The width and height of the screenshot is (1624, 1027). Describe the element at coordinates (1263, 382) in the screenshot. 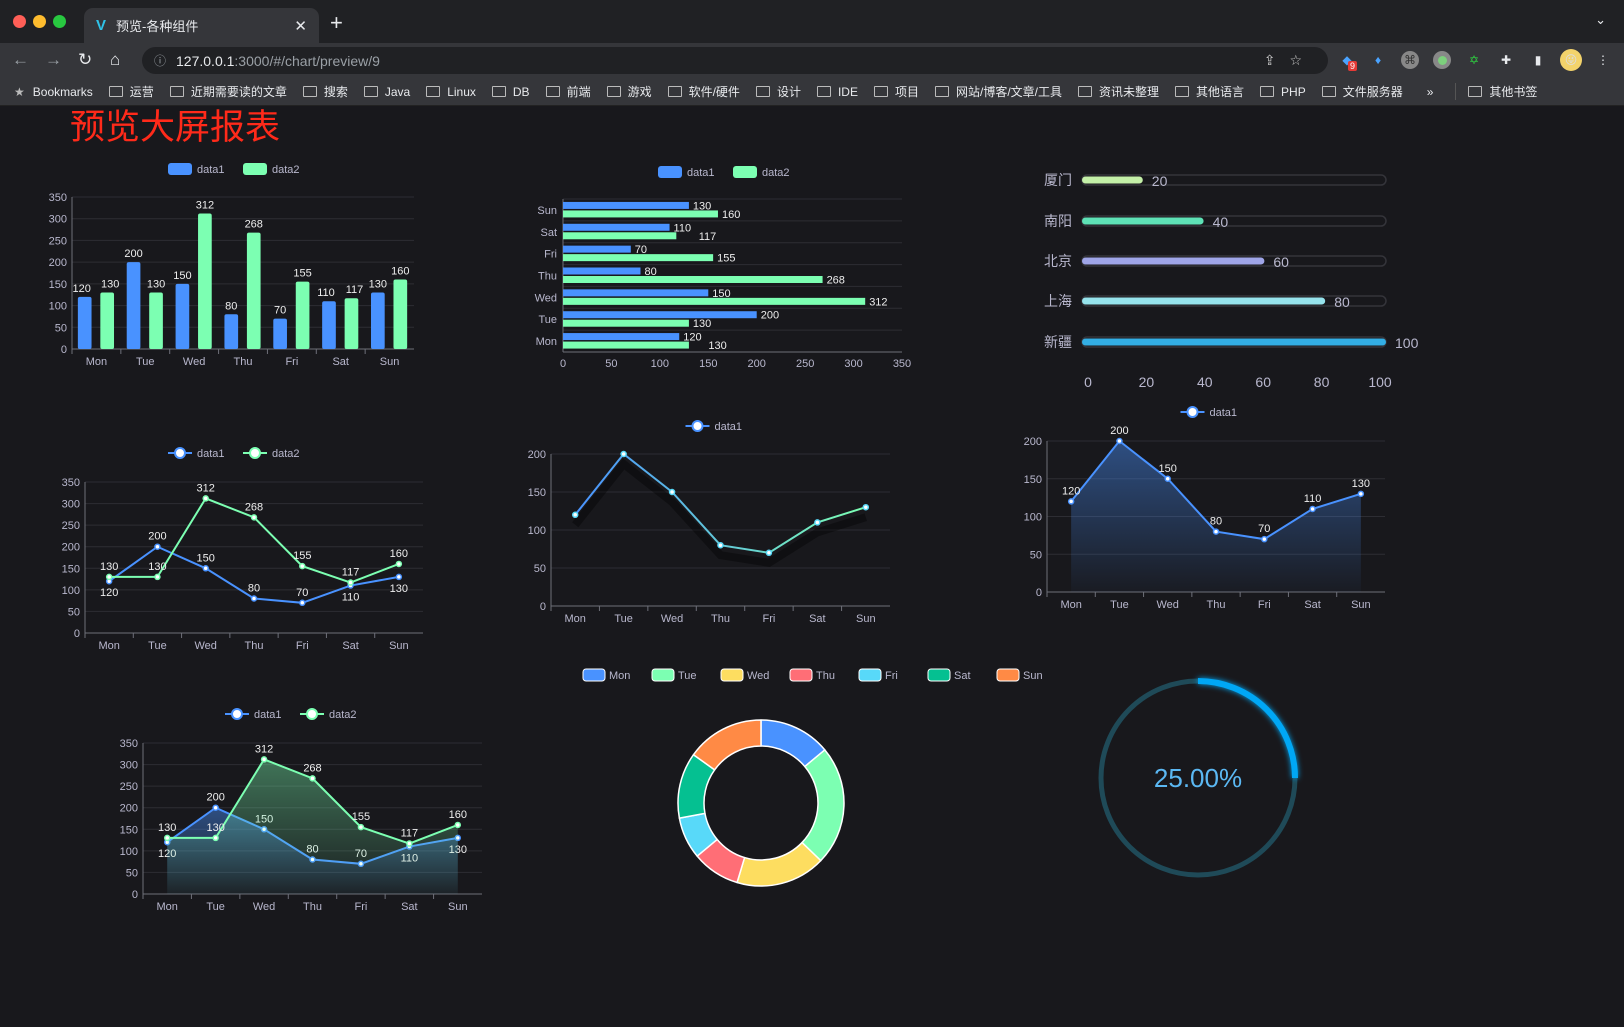

I see `x-tick-label: 60` at that location.